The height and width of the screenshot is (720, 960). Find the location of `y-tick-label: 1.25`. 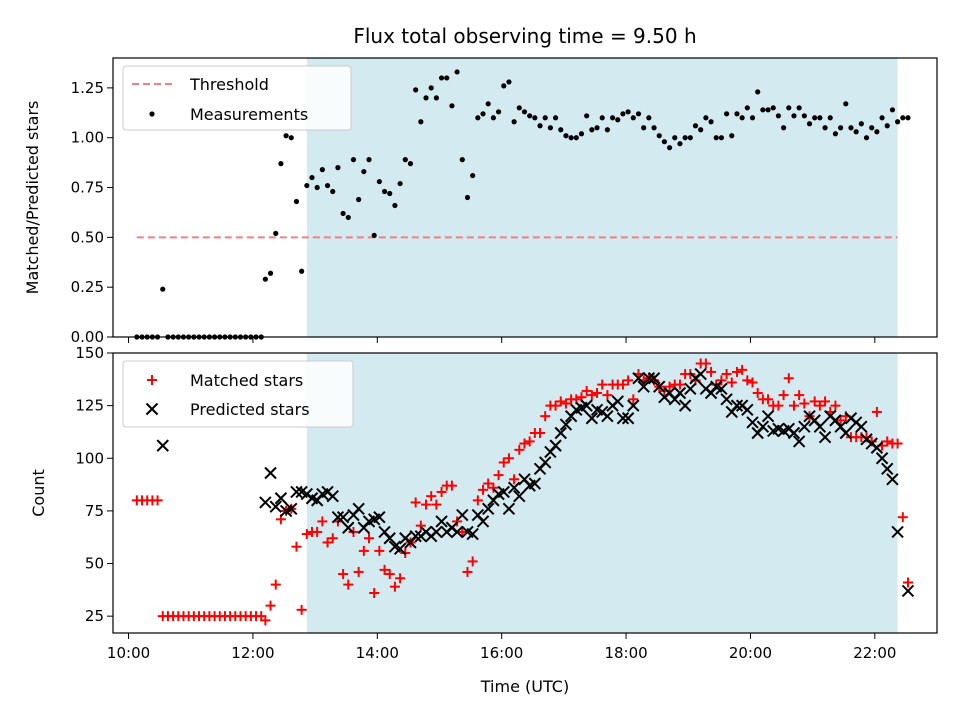

y-tick-label: 1.25 is located at coordinates (87, 88).